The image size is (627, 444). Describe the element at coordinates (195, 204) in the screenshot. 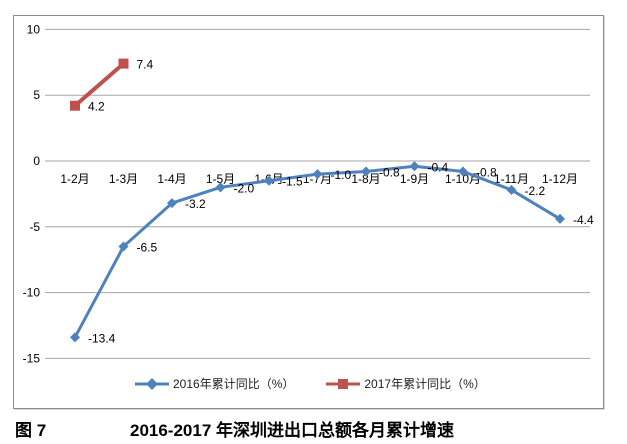

I see `data-label: -3.2` at that location.